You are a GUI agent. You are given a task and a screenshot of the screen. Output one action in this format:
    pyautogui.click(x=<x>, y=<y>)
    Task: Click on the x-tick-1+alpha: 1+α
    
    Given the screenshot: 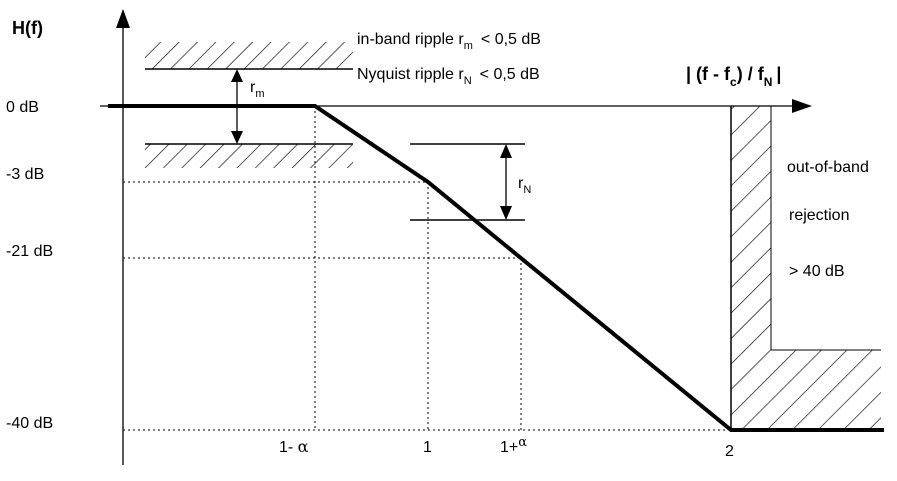 What is the action you would take?
    pyautogui.click(x=513, y=445)
    